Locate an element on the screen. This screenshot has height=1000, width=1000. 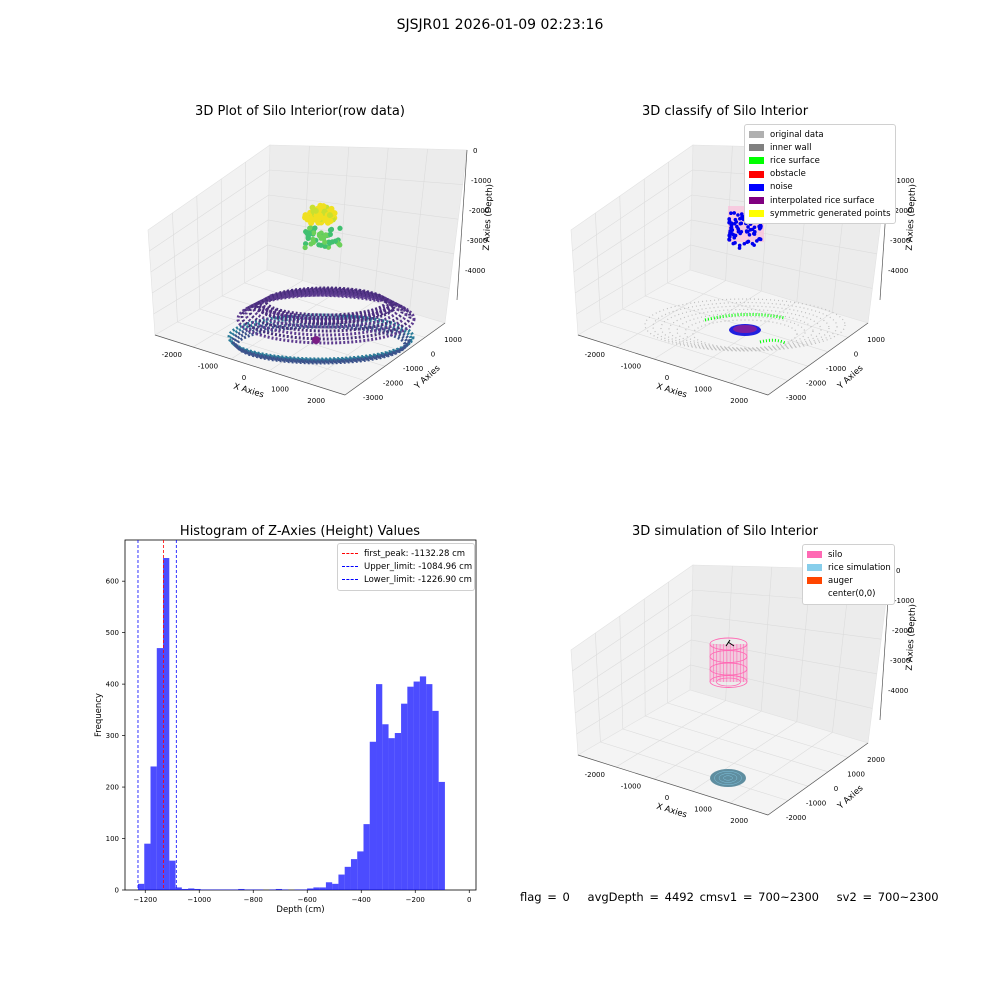
y-tick-label: -2000 is located at coordinates (796, 818).